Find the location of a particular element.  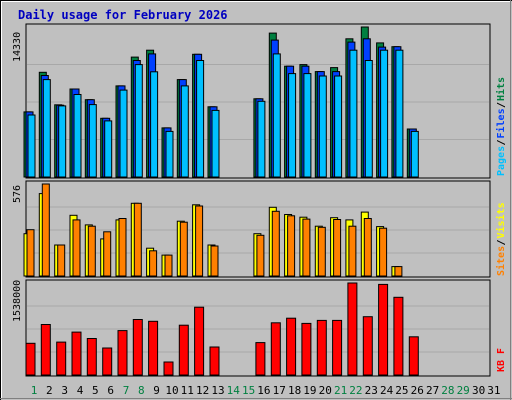

kbytes-legend-kb-f: KB F is located at coordinates (501, 360).